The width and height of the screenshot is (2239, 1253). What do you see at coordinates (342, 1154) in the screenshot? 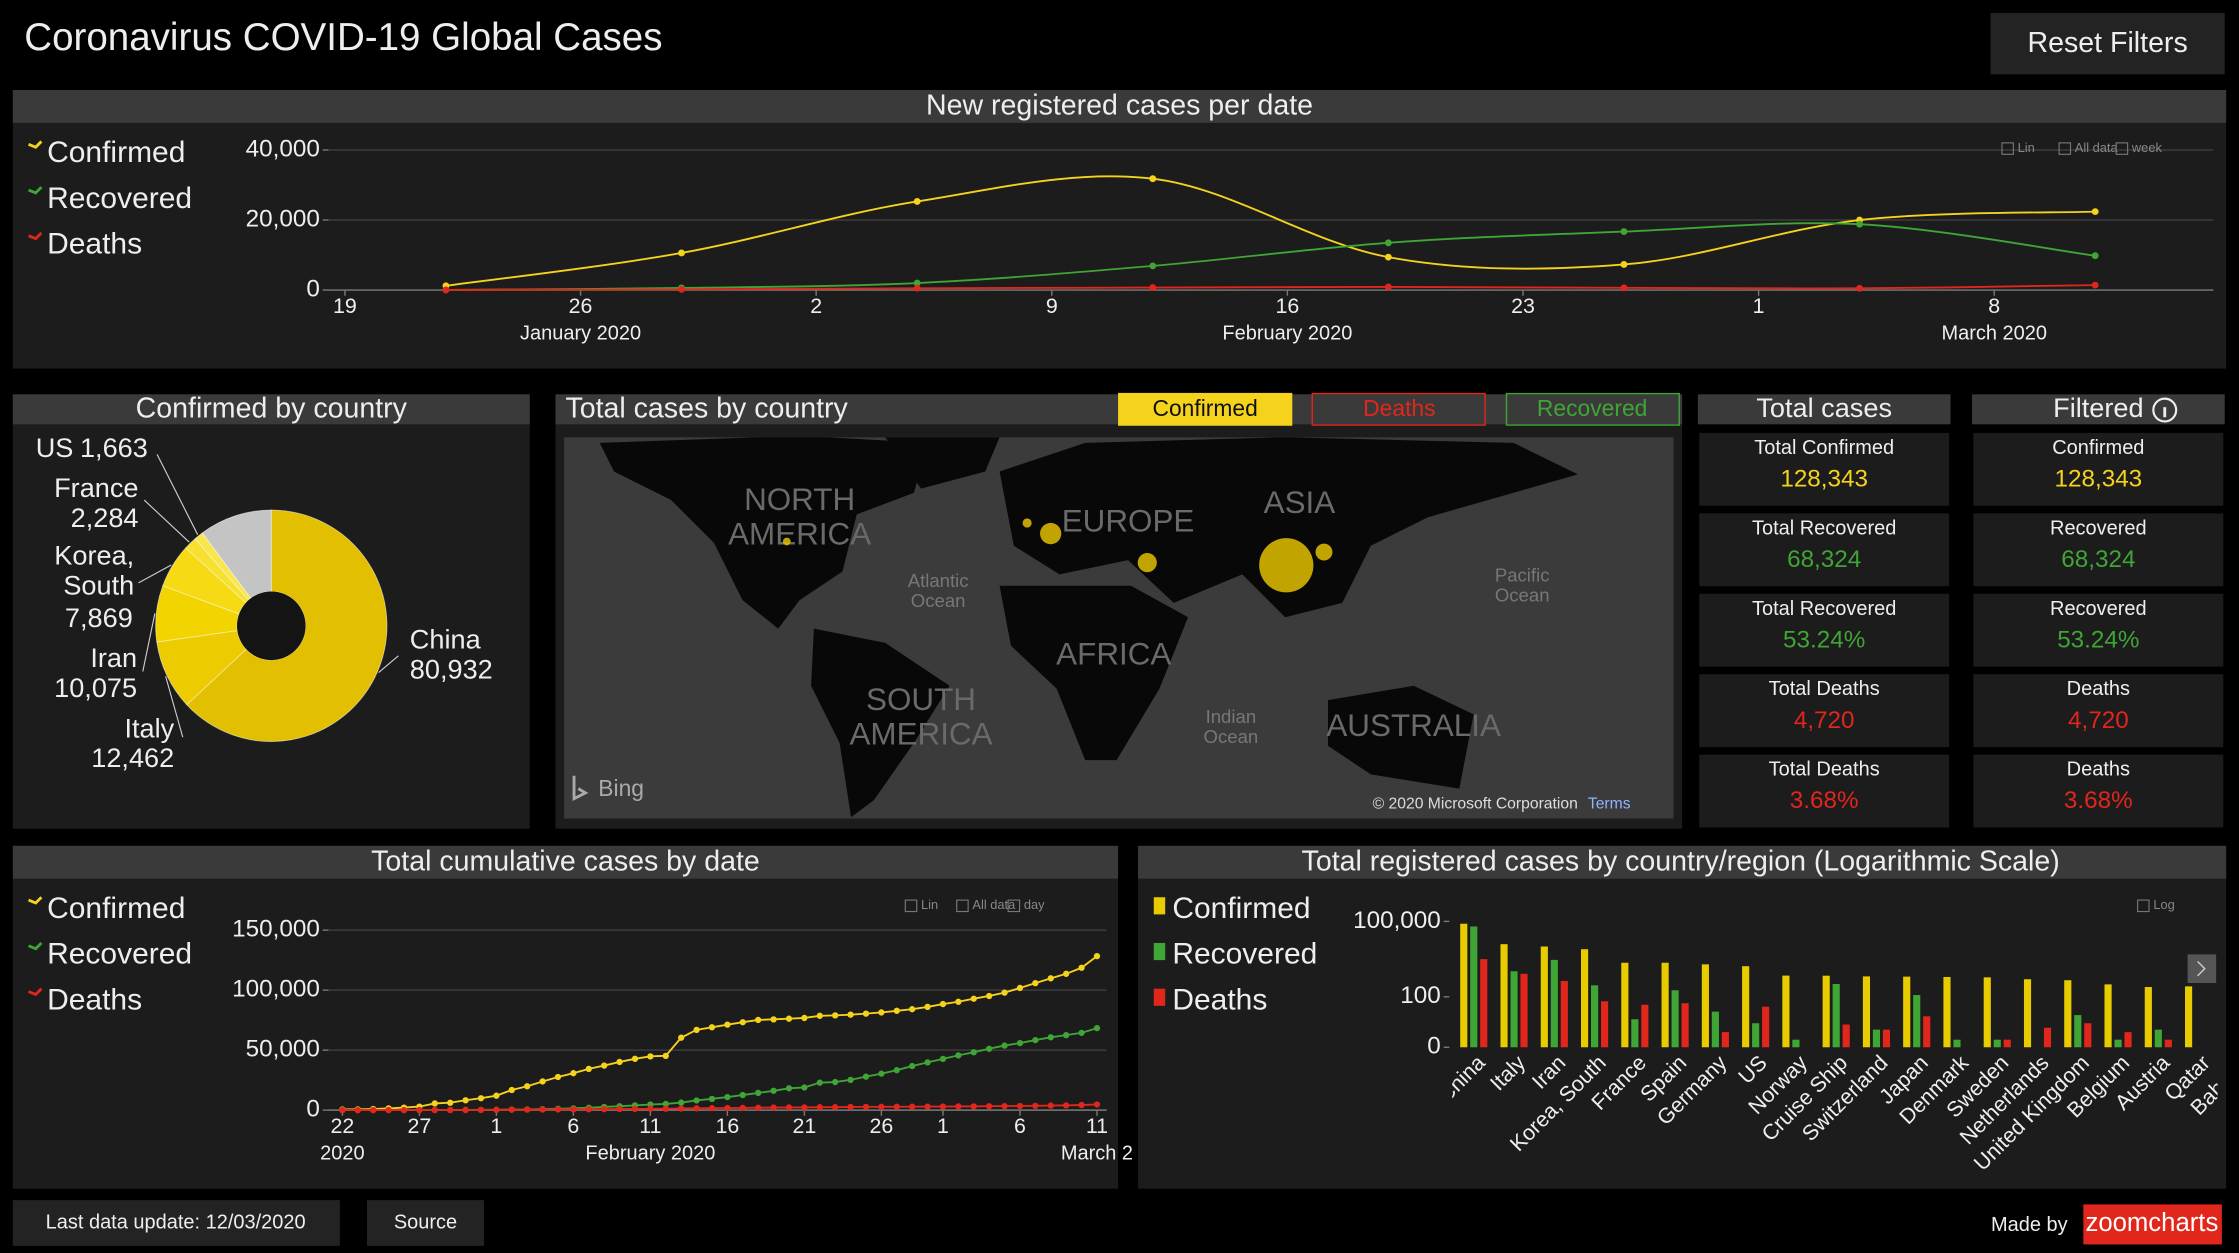
I see `x-group-label: 2020` at bounding box center [342, 1154].